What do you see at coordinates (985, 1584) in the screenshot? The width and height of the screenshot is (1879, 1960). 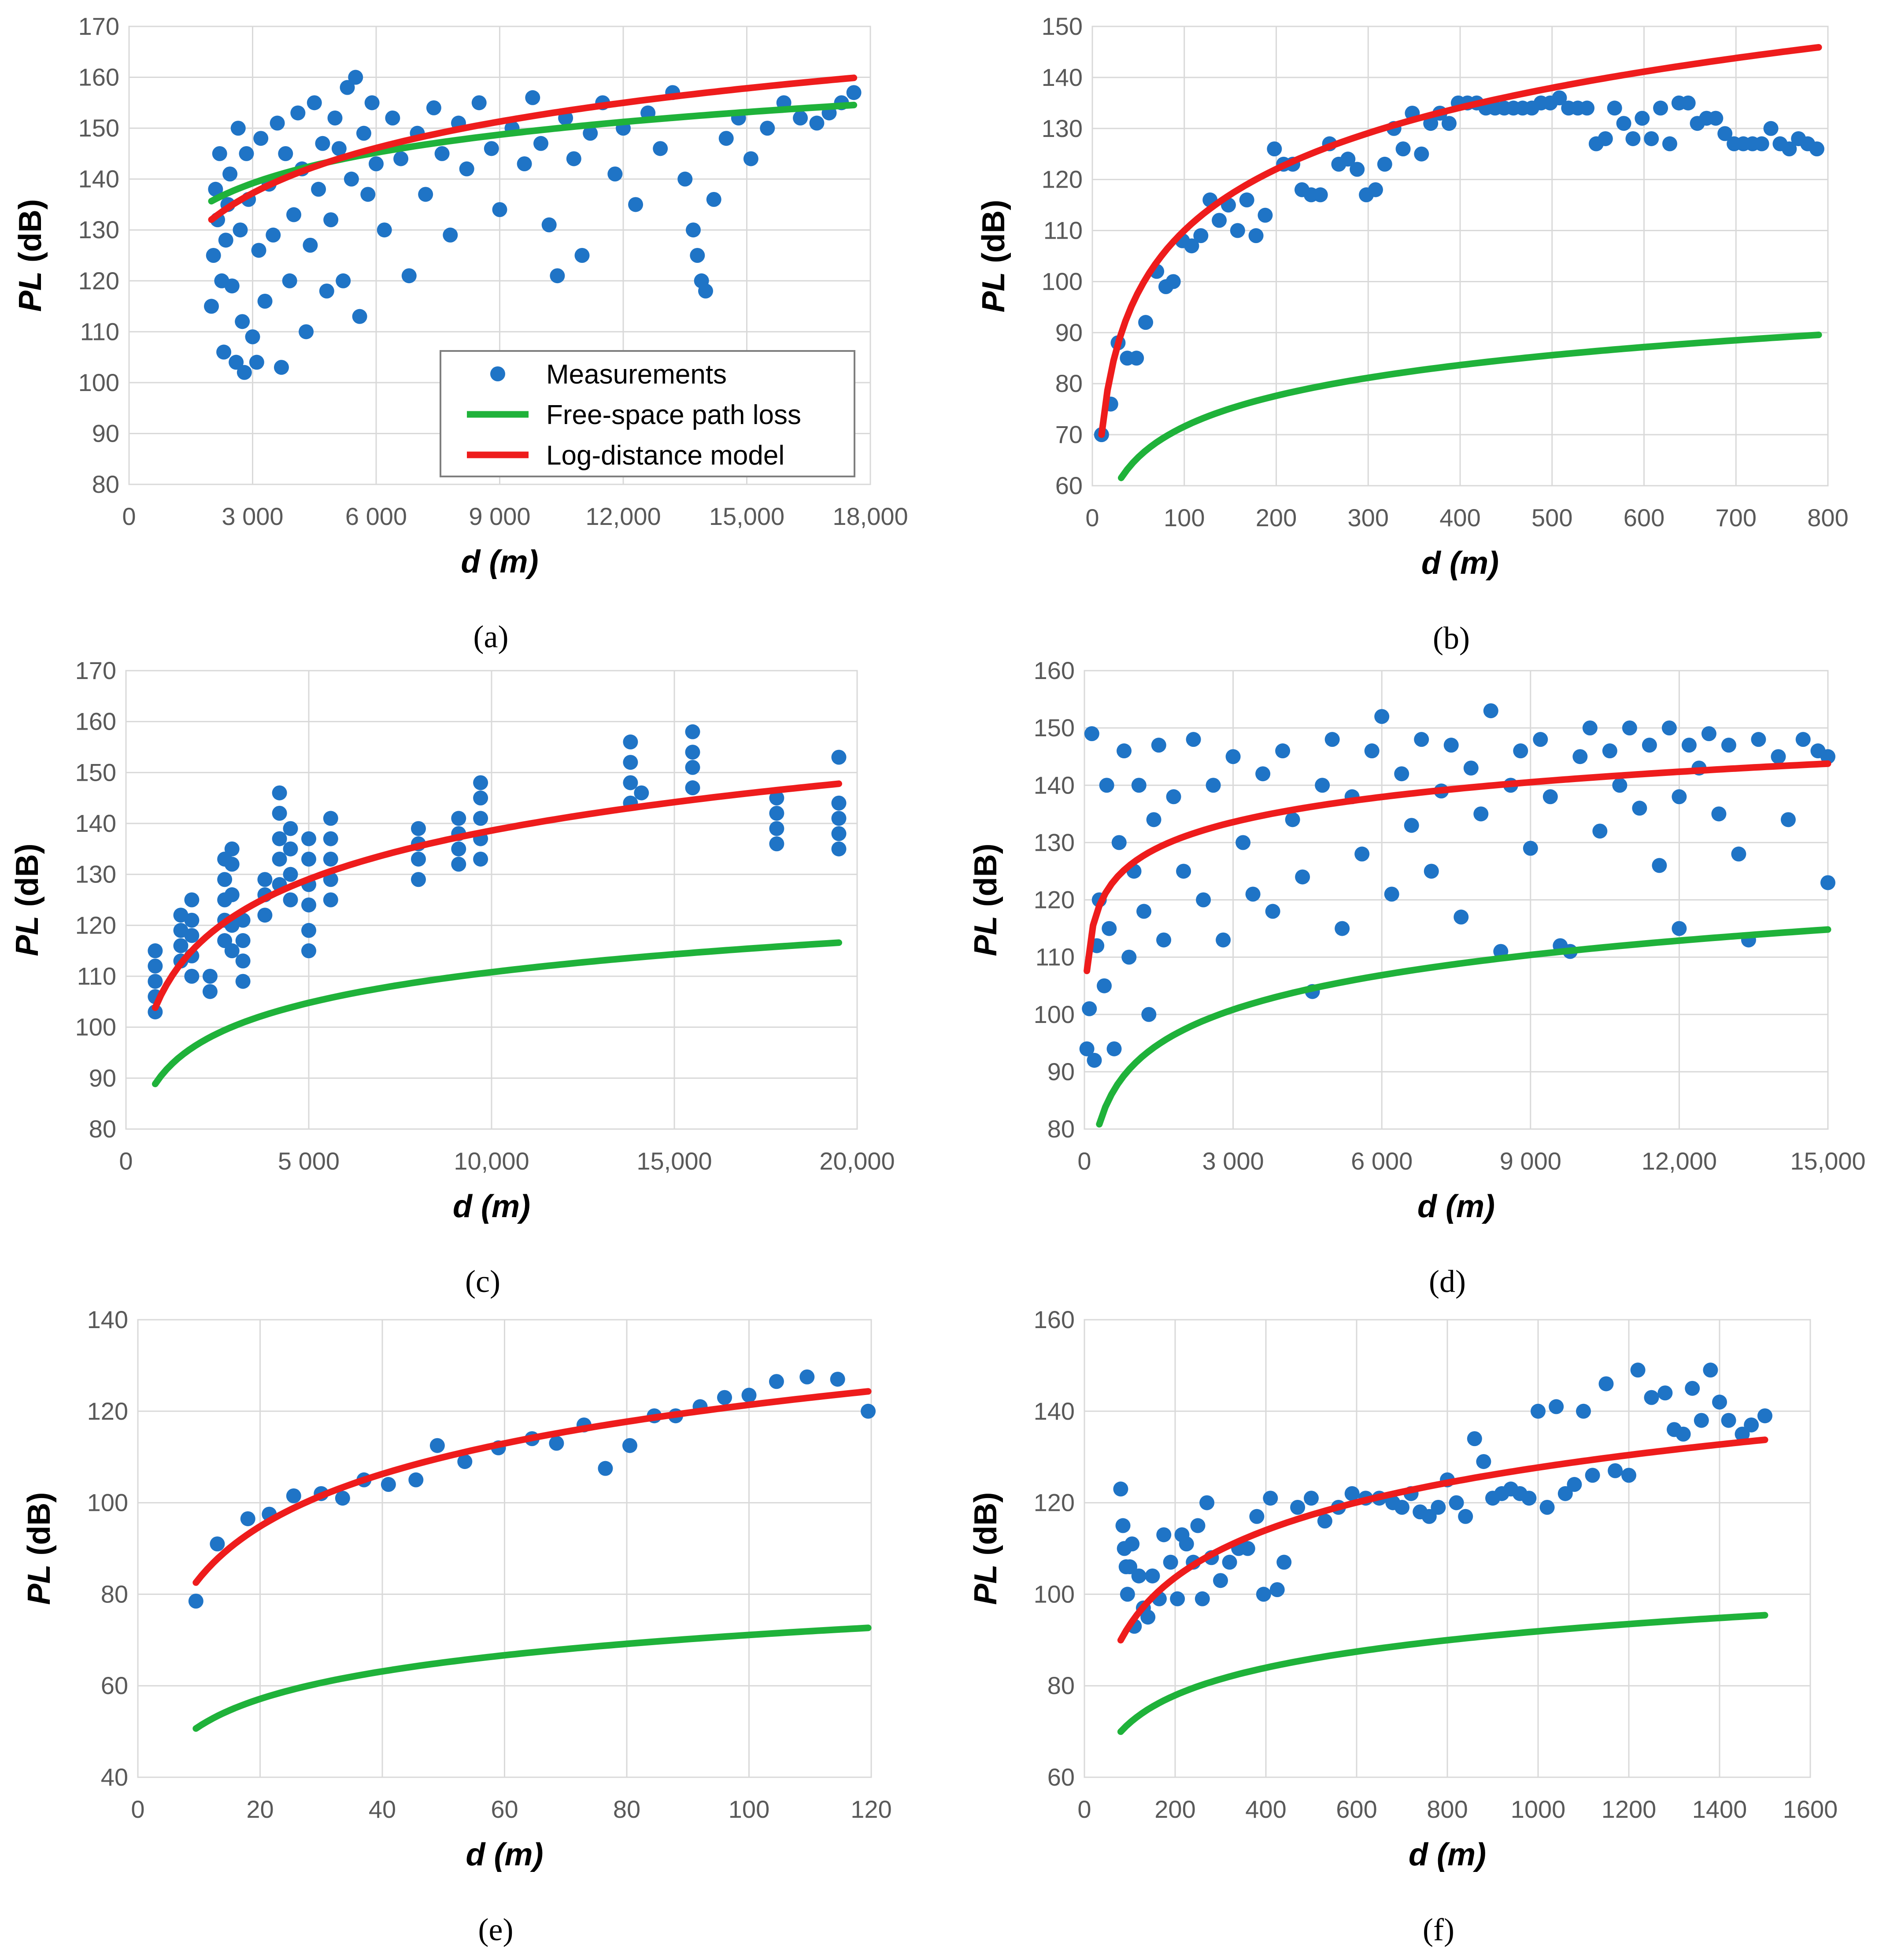 I see `y-axis-title-variable: PL` at bounding box center [985, 1584].